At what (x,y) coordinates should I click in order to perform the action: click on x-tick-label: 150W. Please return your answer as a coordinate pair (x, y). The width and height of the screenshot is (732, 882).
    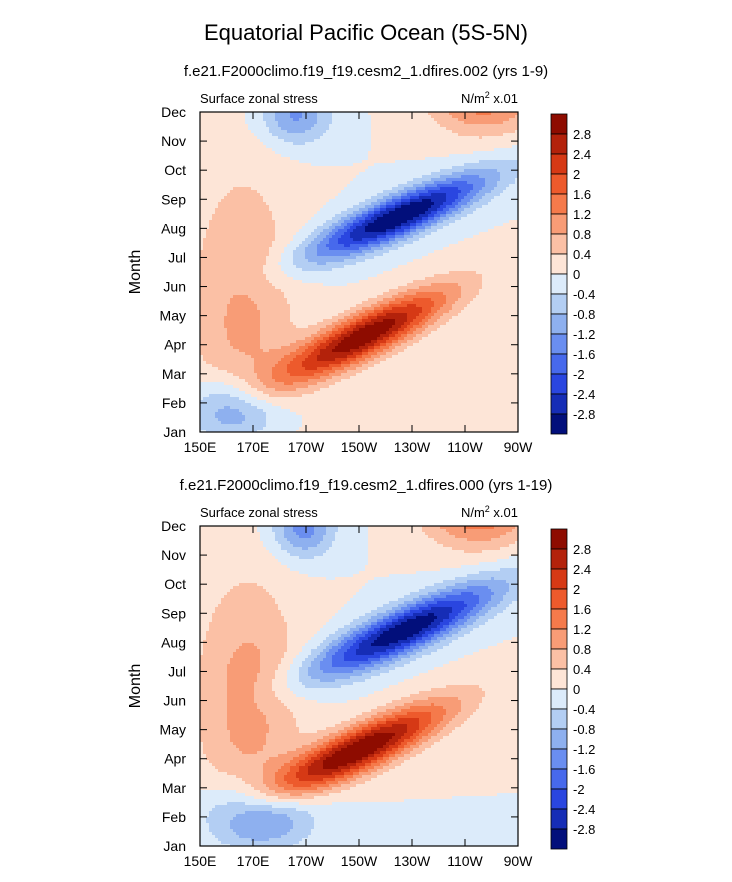
    Looking at the image, I should click on (359, 447).